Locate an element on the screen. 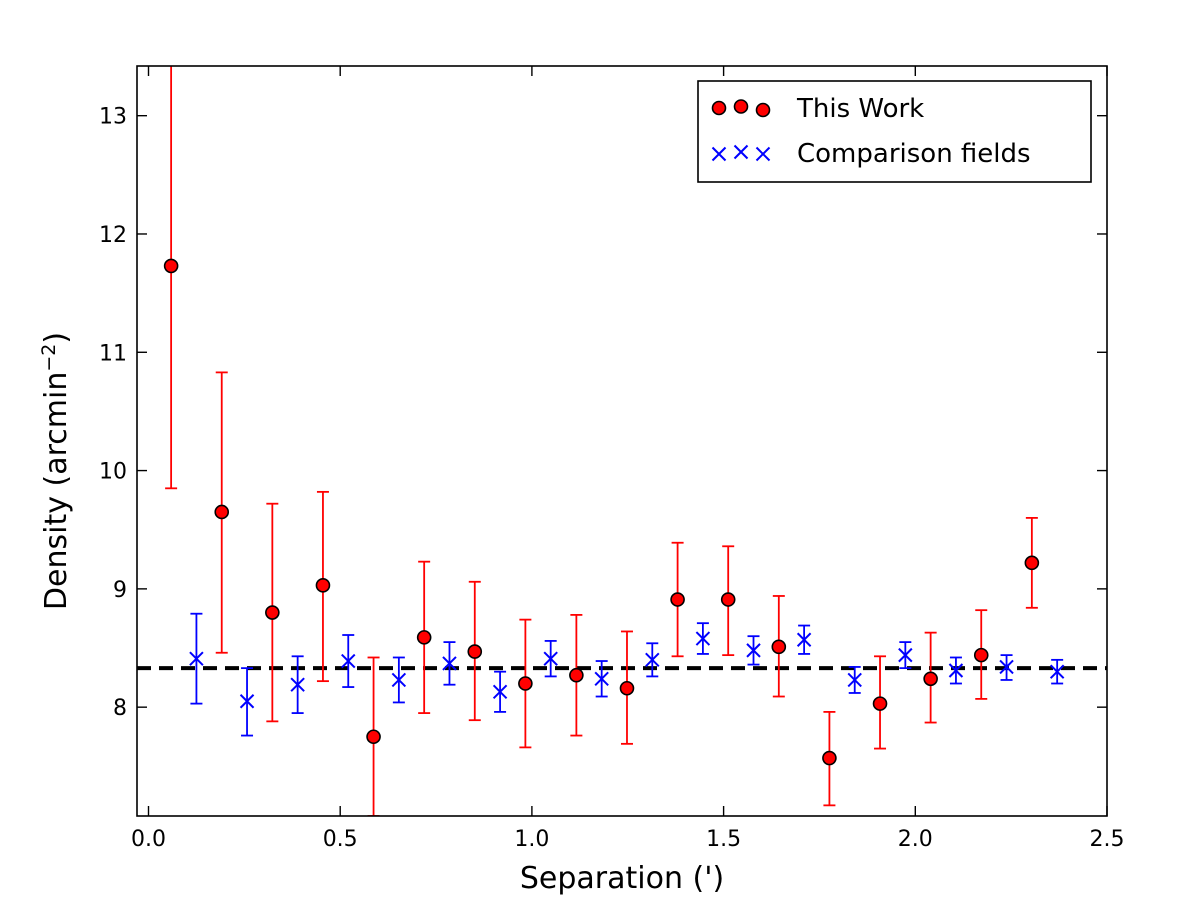 Image resolution: width=1196 pixels, height=910 pixels. x-tick-label: 2.5 is located at coordinates (1107, 839).